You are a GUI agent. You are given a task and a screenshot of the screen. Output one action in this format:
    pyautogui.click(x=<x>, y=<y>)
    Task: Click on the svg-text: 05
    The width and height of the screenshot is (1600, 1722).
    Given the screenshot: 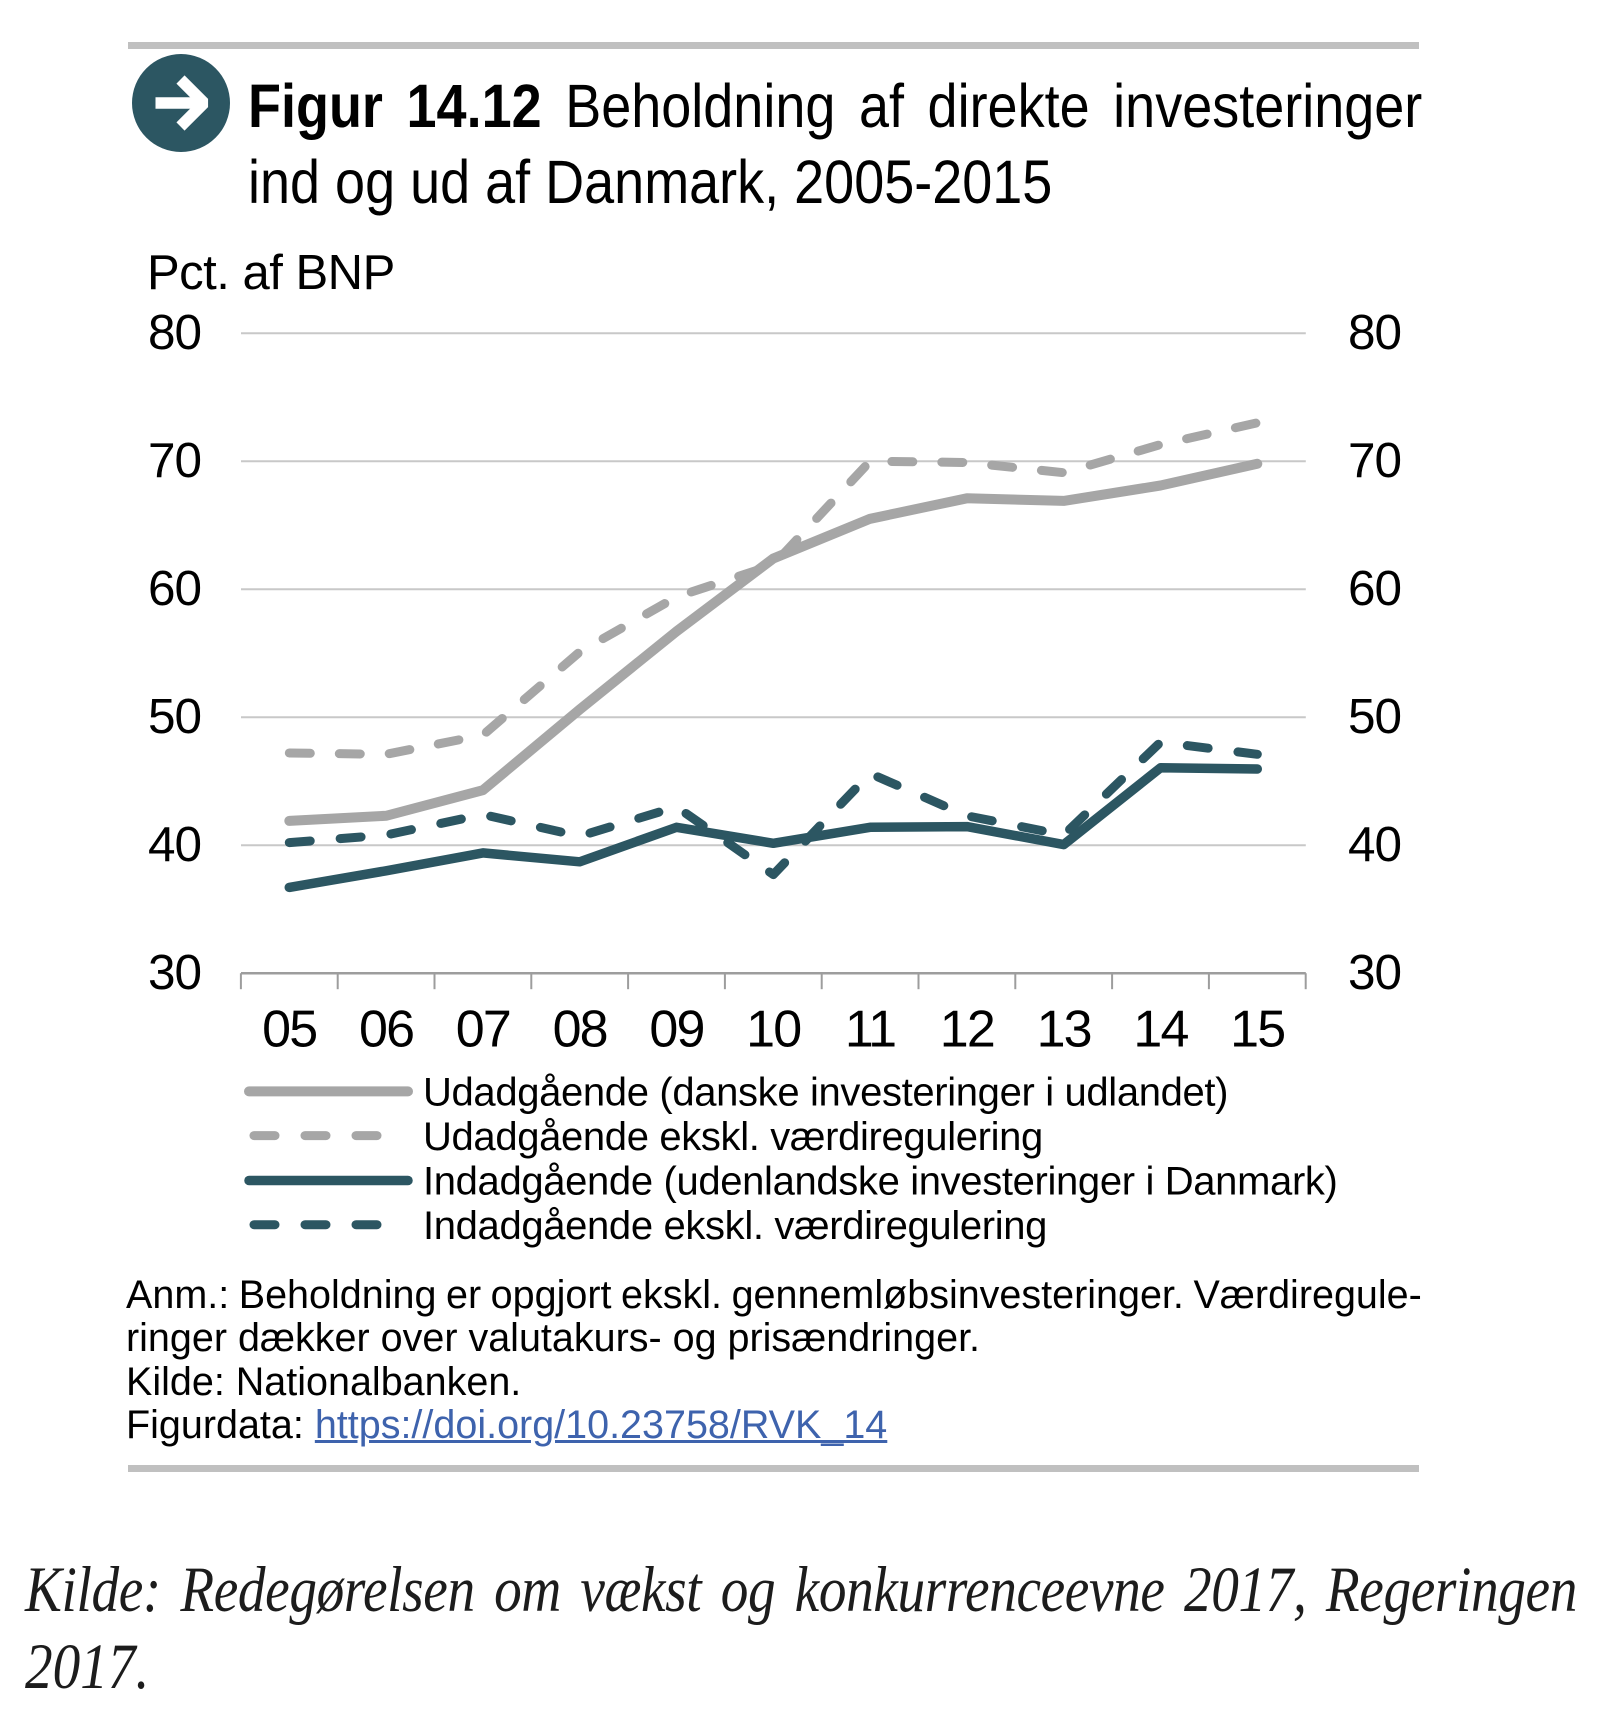 What is the action you would take?
    pyautogui.click(x=289, y=1030)
    